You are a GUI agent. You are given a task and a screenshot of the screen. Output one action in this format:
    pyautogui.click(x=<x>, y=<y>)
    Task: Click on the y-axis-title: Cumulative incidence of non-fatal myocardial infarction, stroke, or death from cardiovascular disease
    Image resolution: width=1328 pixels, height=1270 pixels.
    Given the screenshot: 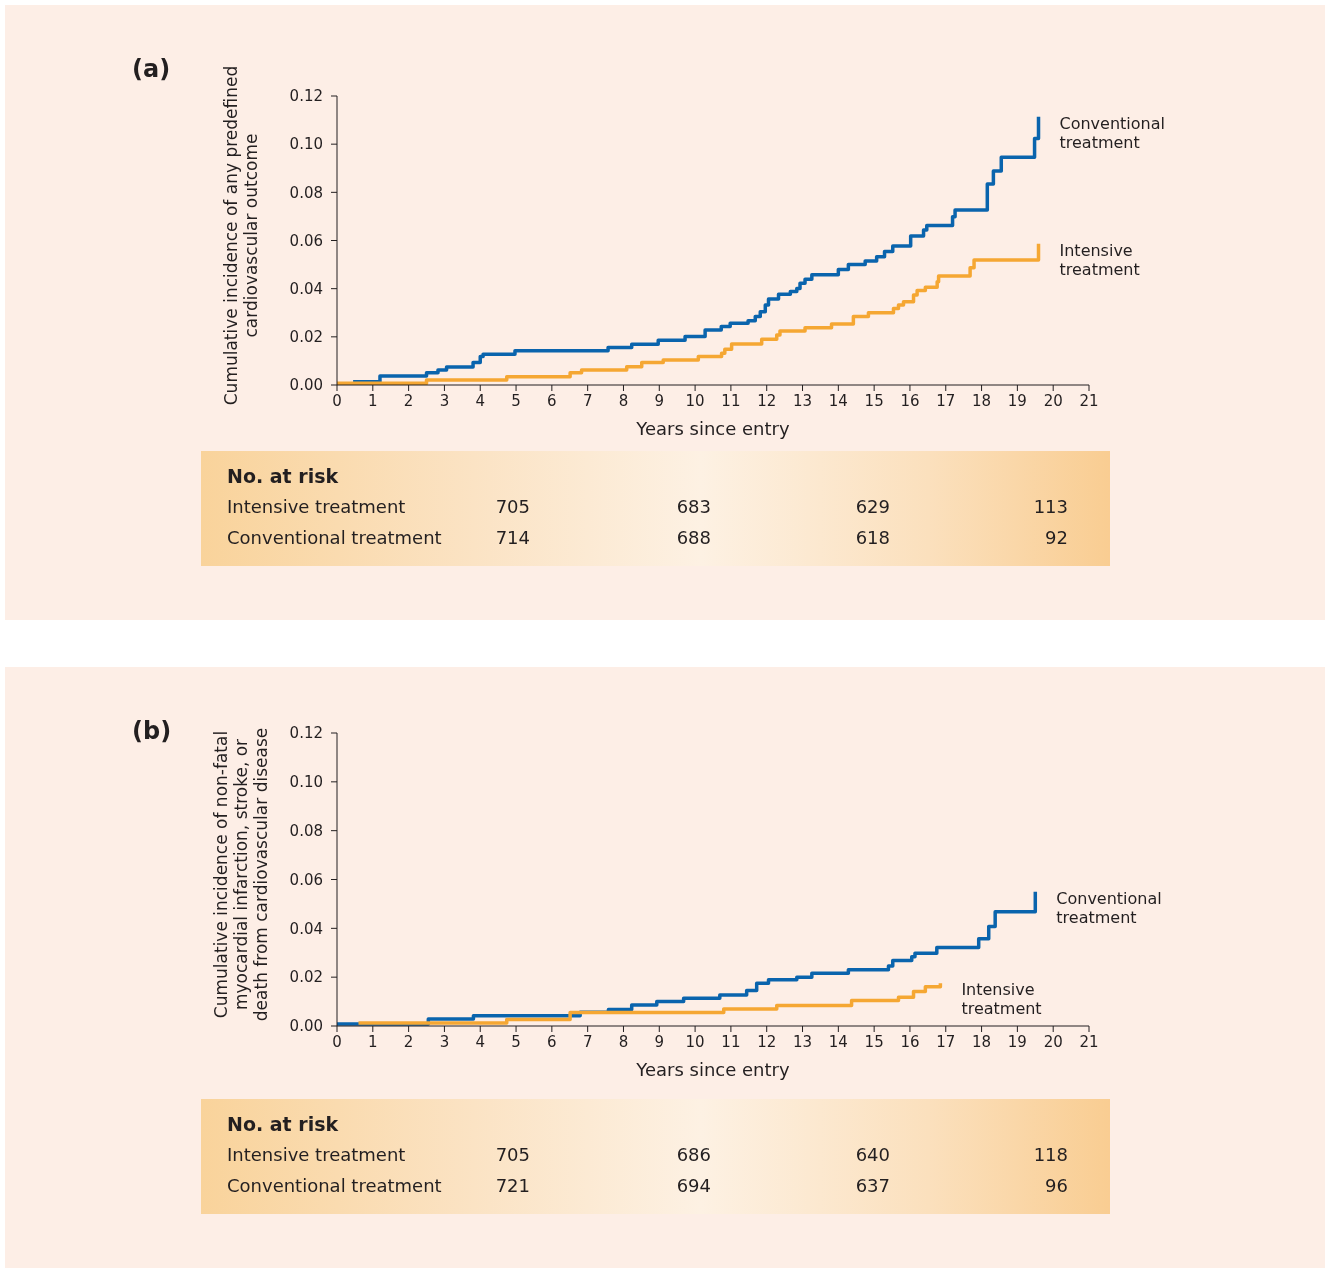 What is the action you would take?
    pyautogui.click(x=241, y=874)
    